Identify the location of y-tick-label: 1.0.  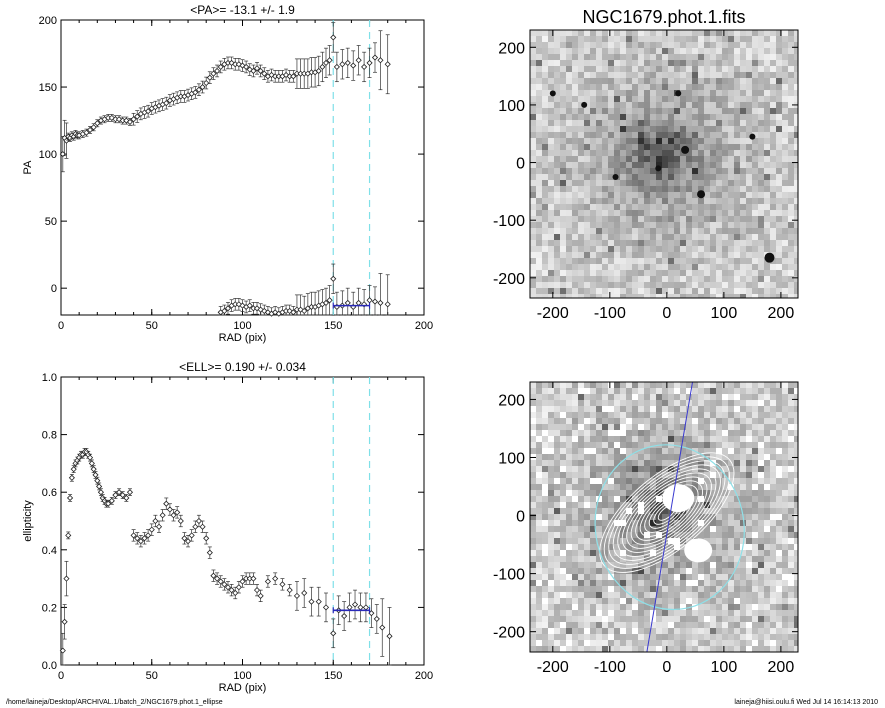
(49, 378).